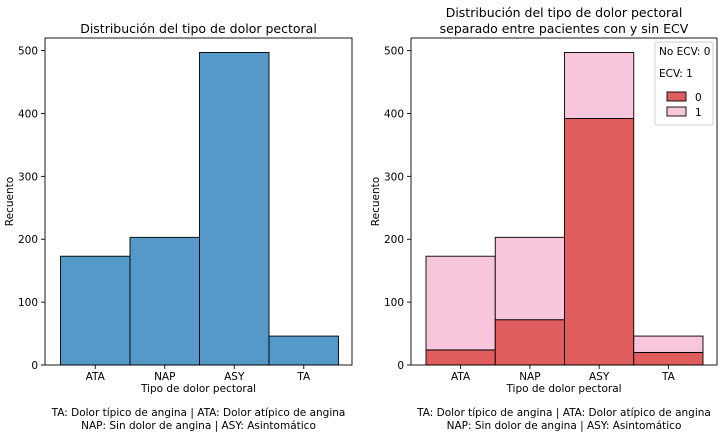 This screenshot has width=724, height=439. What do you see at coordinates (95, 310) in the screenshot?
I see `bar-ata` at bounding box center [95, 310].